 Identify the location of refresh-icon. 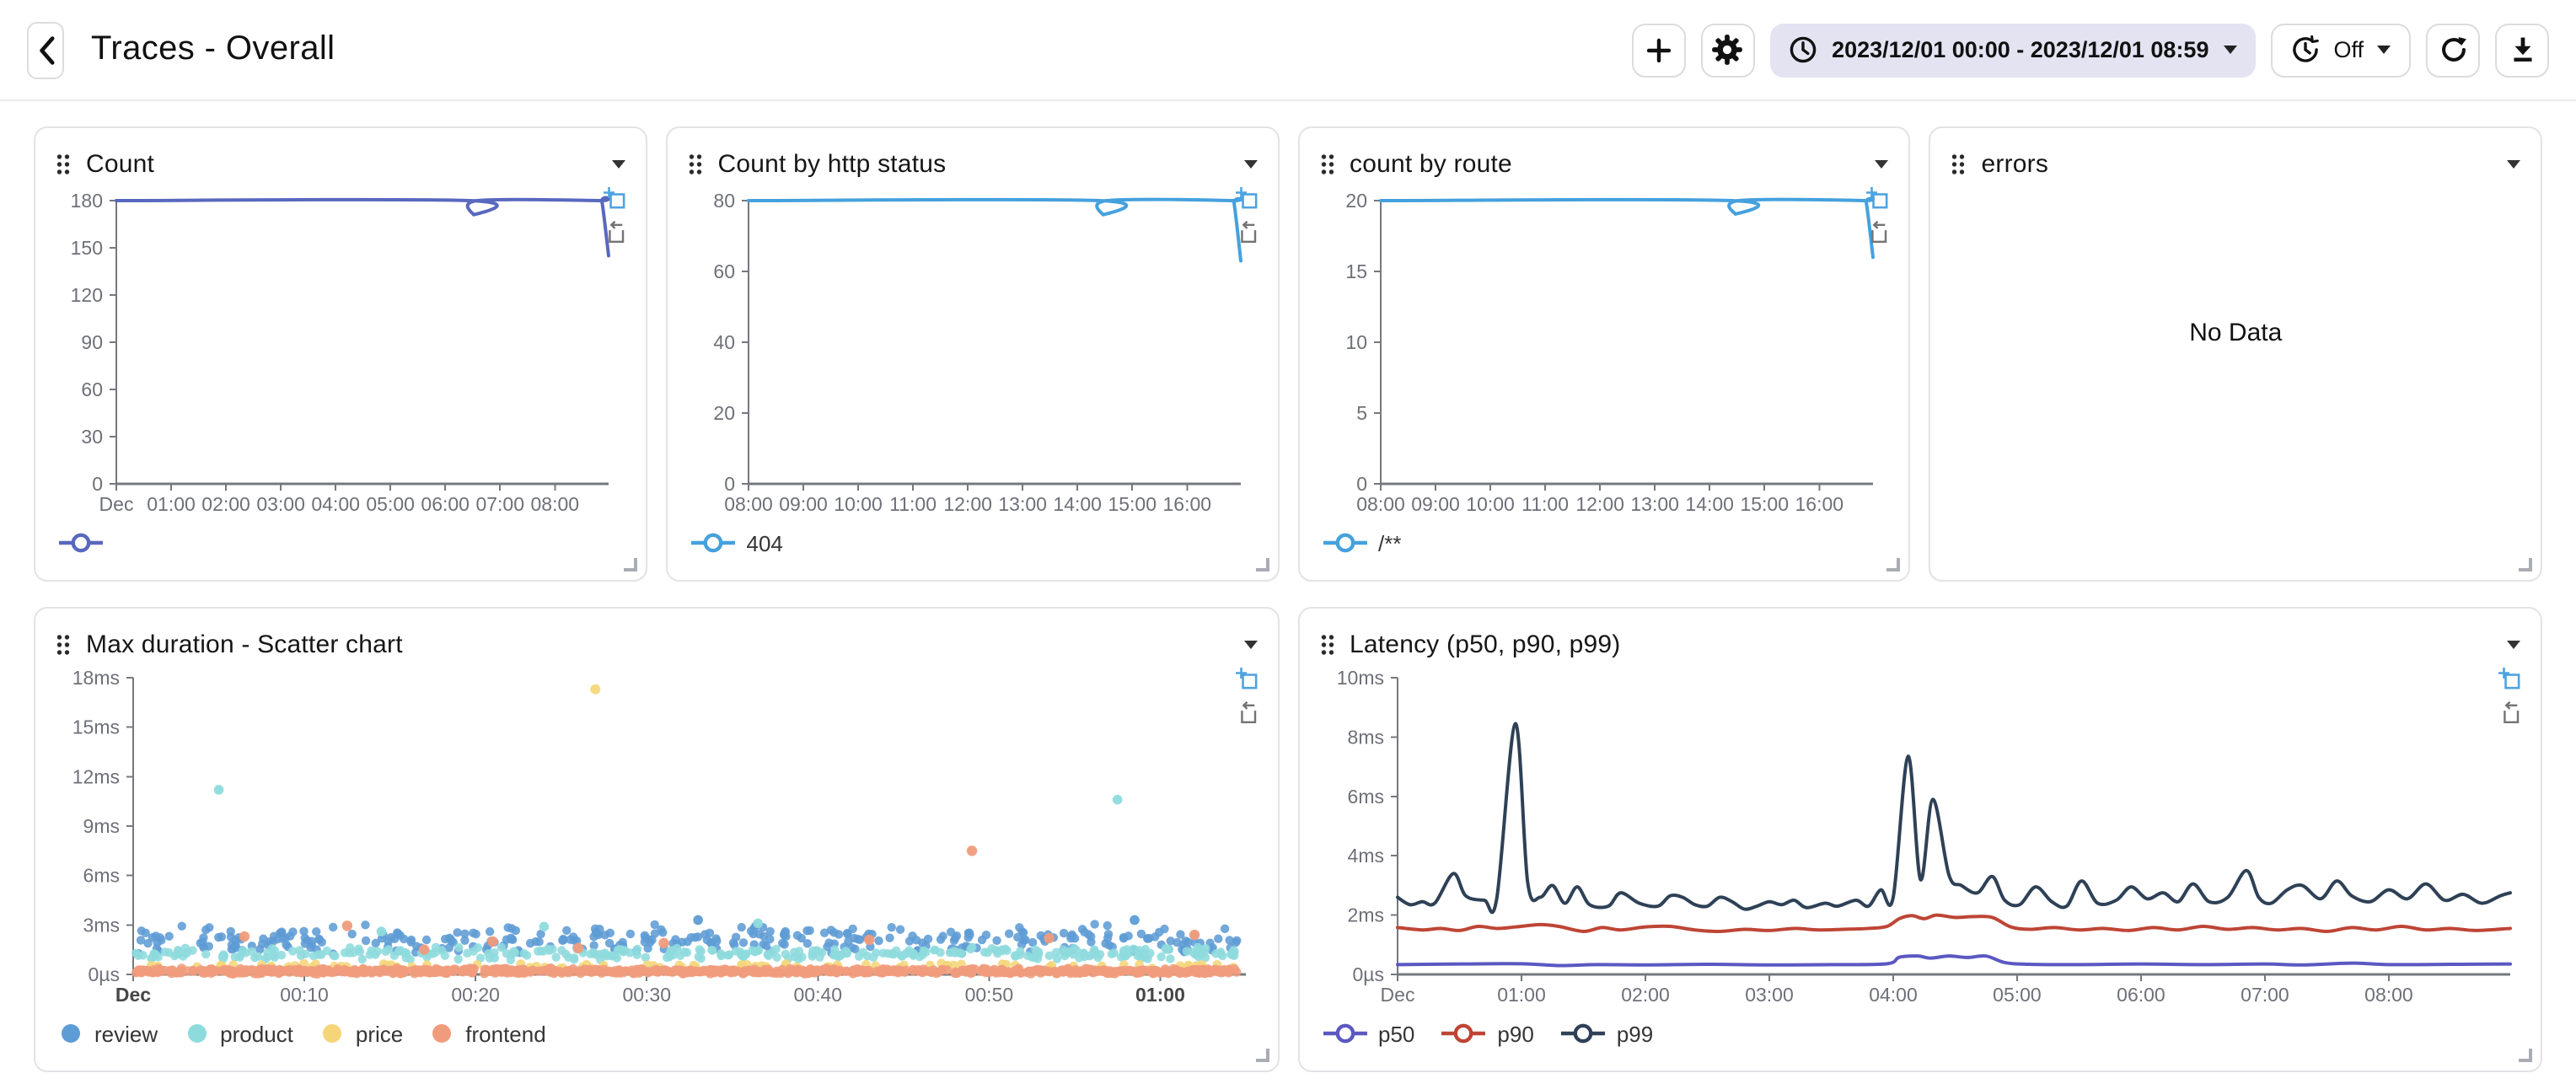
(2453, 49).